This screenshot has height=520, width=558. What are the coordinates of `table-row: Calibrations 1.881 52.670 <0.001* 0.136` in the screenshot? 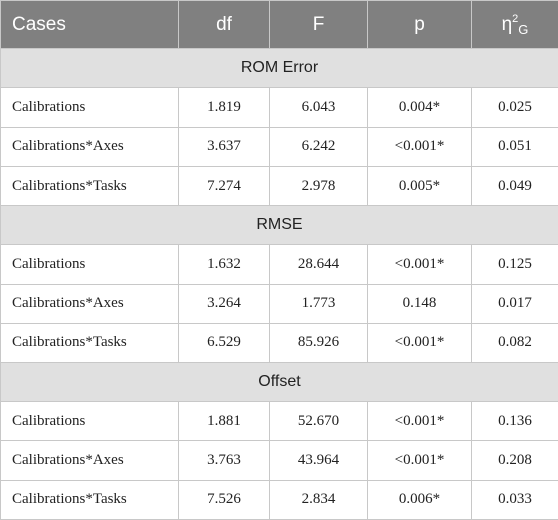 It's located at (279, 421).